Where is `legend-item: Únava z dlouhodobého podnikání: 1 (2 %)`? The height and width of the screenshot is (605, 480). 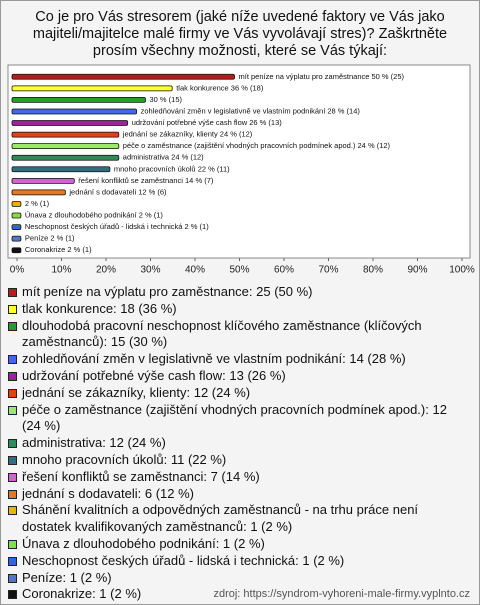
legend-item: Únava z dlouhodobého podnikání: 1 (2 %) is located at coordinates (237, 544).